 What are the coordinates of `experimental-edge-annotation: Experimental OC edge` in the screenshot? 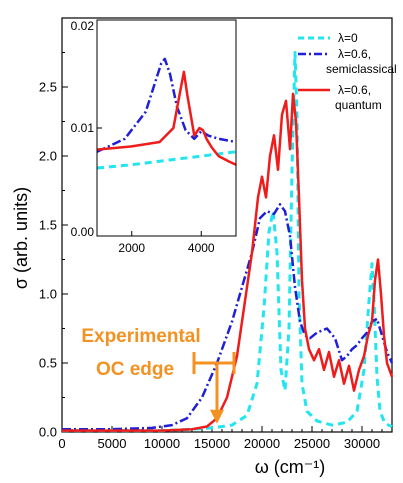 It's located at (158, 375).